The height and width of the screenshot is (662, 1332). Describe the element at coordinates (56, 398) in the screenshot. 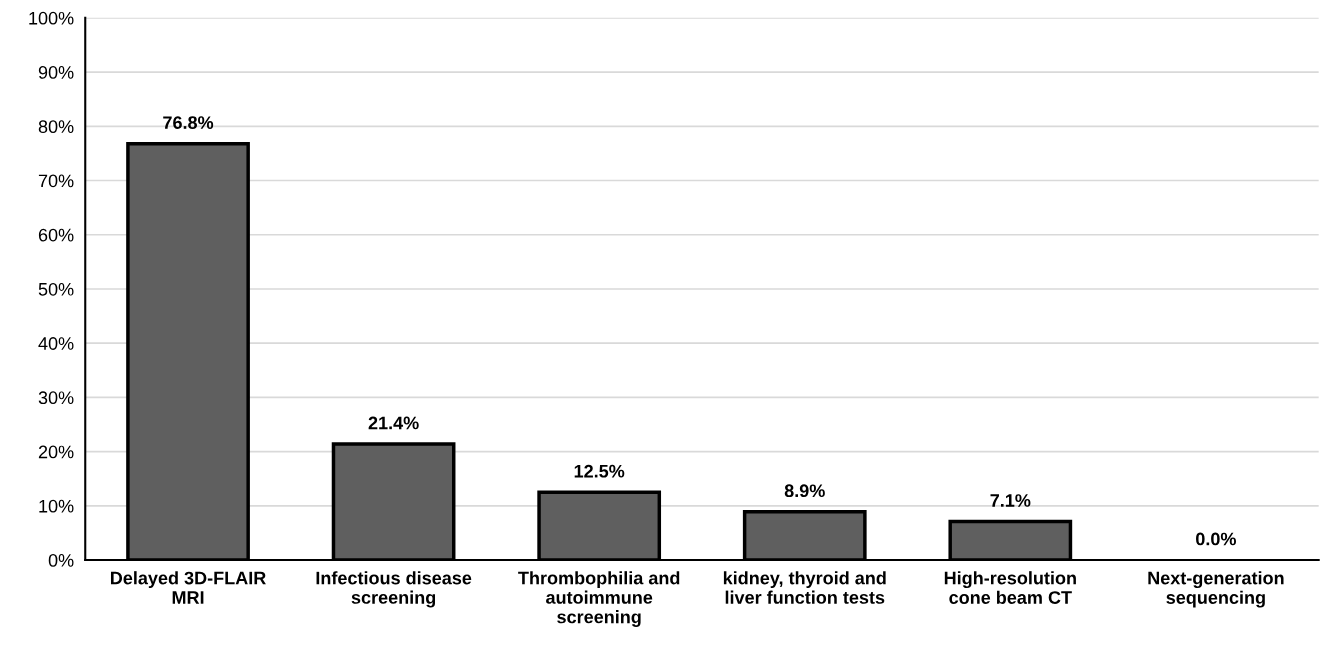

I see `y-tick-label: 30%` at that location.